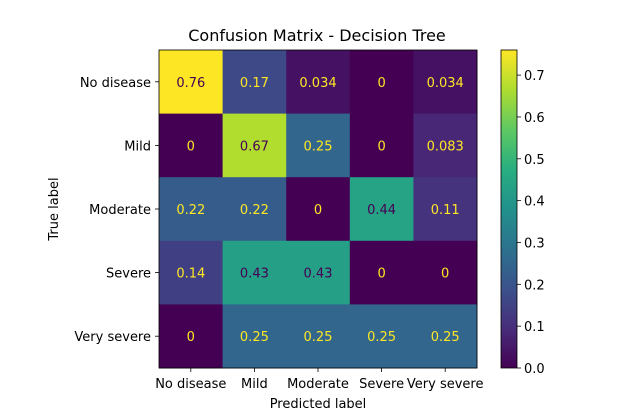 The image size is (640, 413). I want to click on colorbar-tick-label: 0.0, so click(534, 369).